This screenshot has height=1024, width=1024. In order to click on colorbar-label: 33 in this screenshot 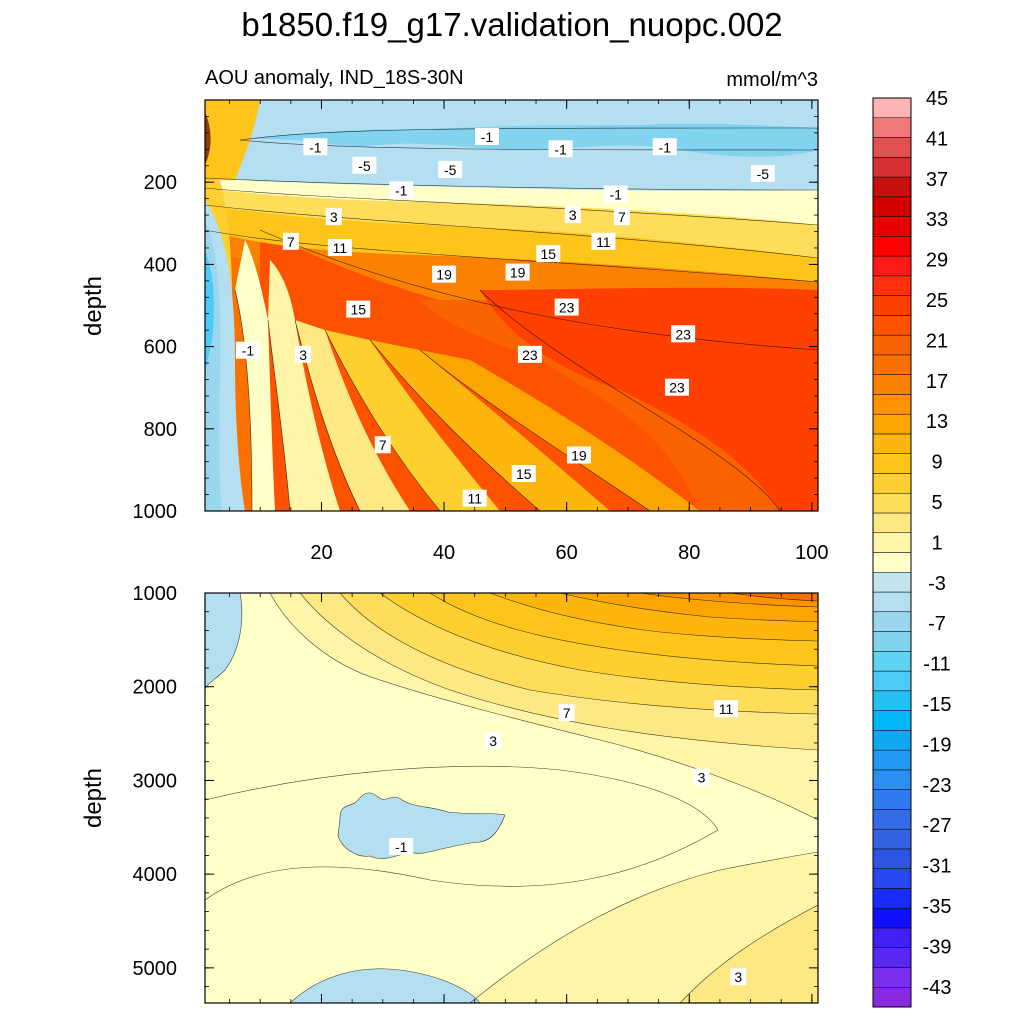, I will do `click(937, 220)`.